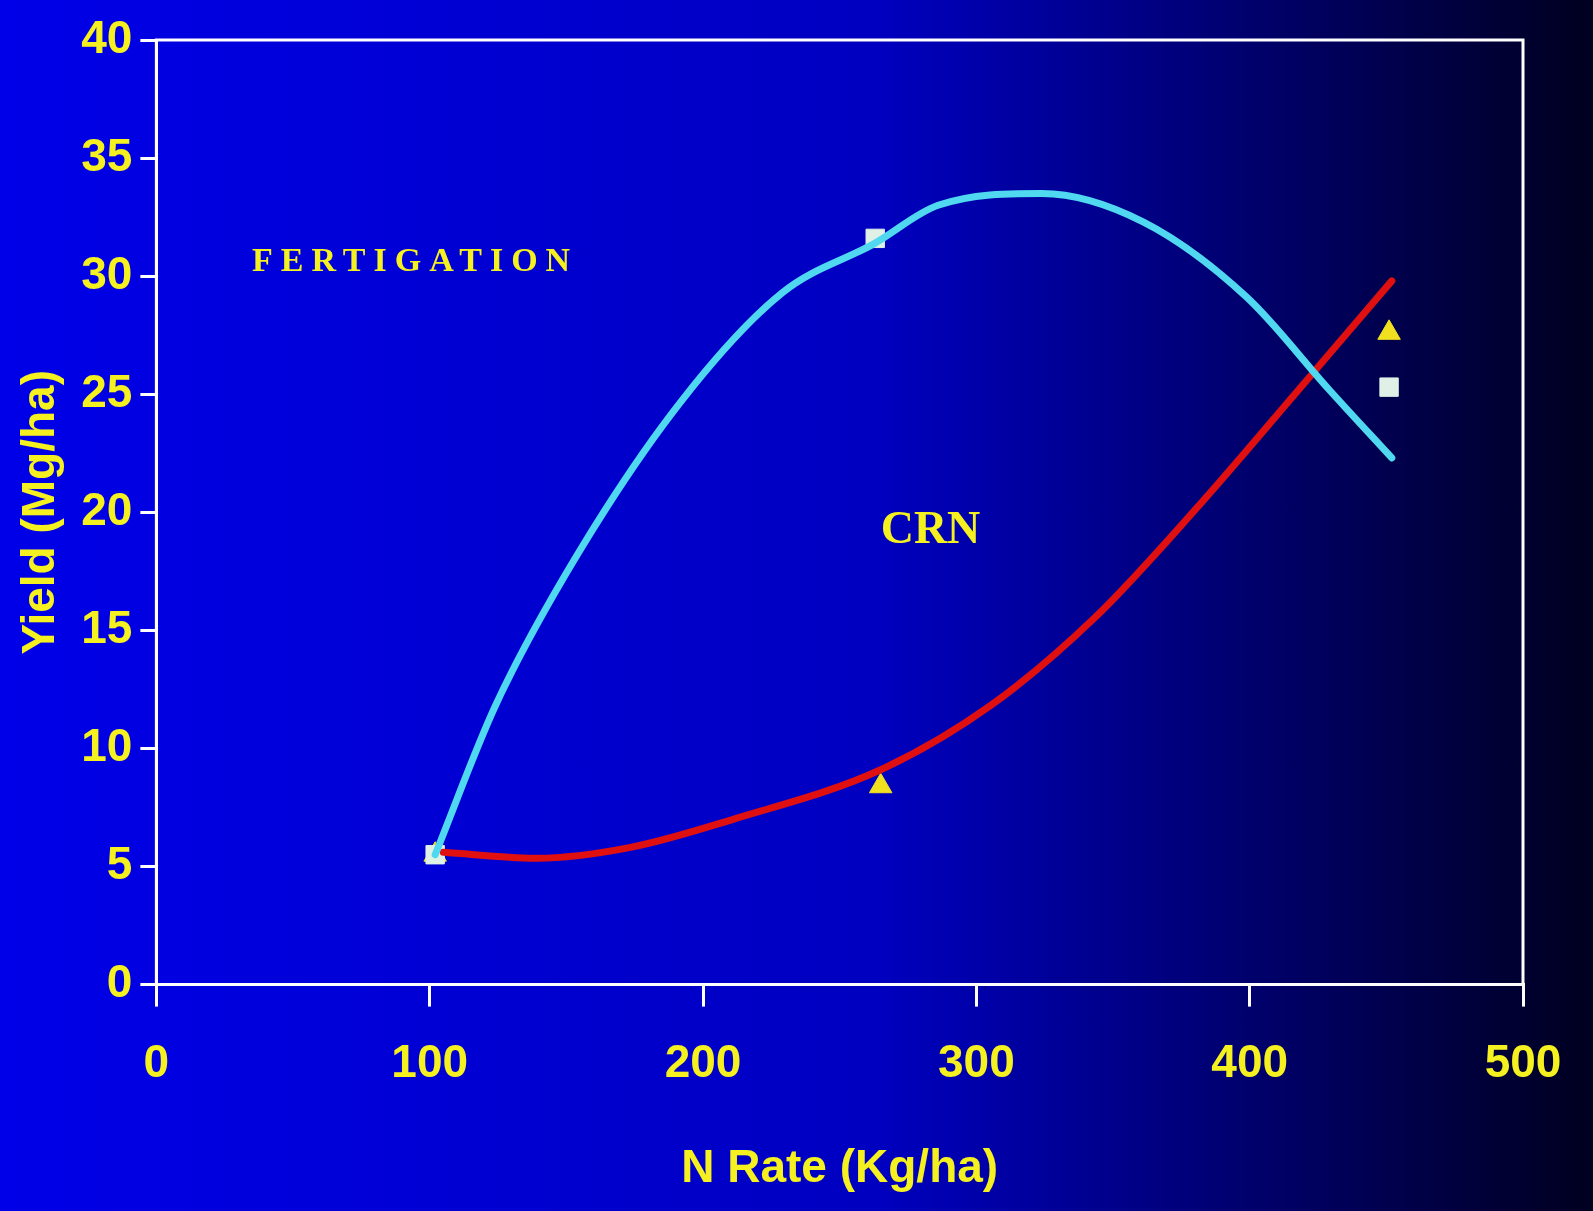 The height and width of the screenshot is (1211, 1593). What do you see at coordinates (415, 259) in the screenshot?
I see `annotation: FERTIGATION` at bounding box center [415, 259].